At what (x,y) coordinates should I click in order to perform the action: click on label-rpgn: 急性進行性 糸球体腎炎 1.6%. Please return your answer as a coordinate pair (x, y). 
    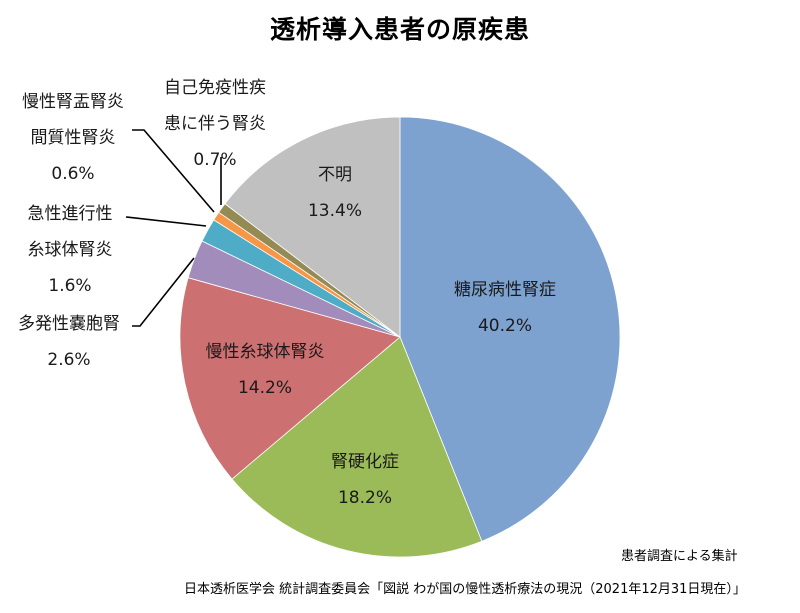
    Looking at the image, I should click on (70, 250).